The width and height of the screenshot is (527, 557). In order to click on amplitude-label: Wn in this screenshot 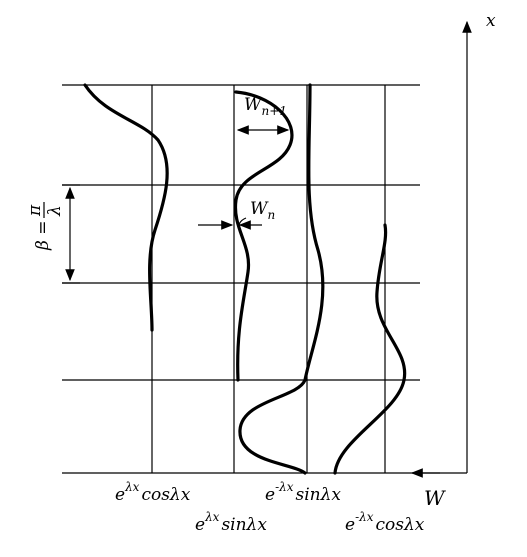, I will do `click(262, 210)`.